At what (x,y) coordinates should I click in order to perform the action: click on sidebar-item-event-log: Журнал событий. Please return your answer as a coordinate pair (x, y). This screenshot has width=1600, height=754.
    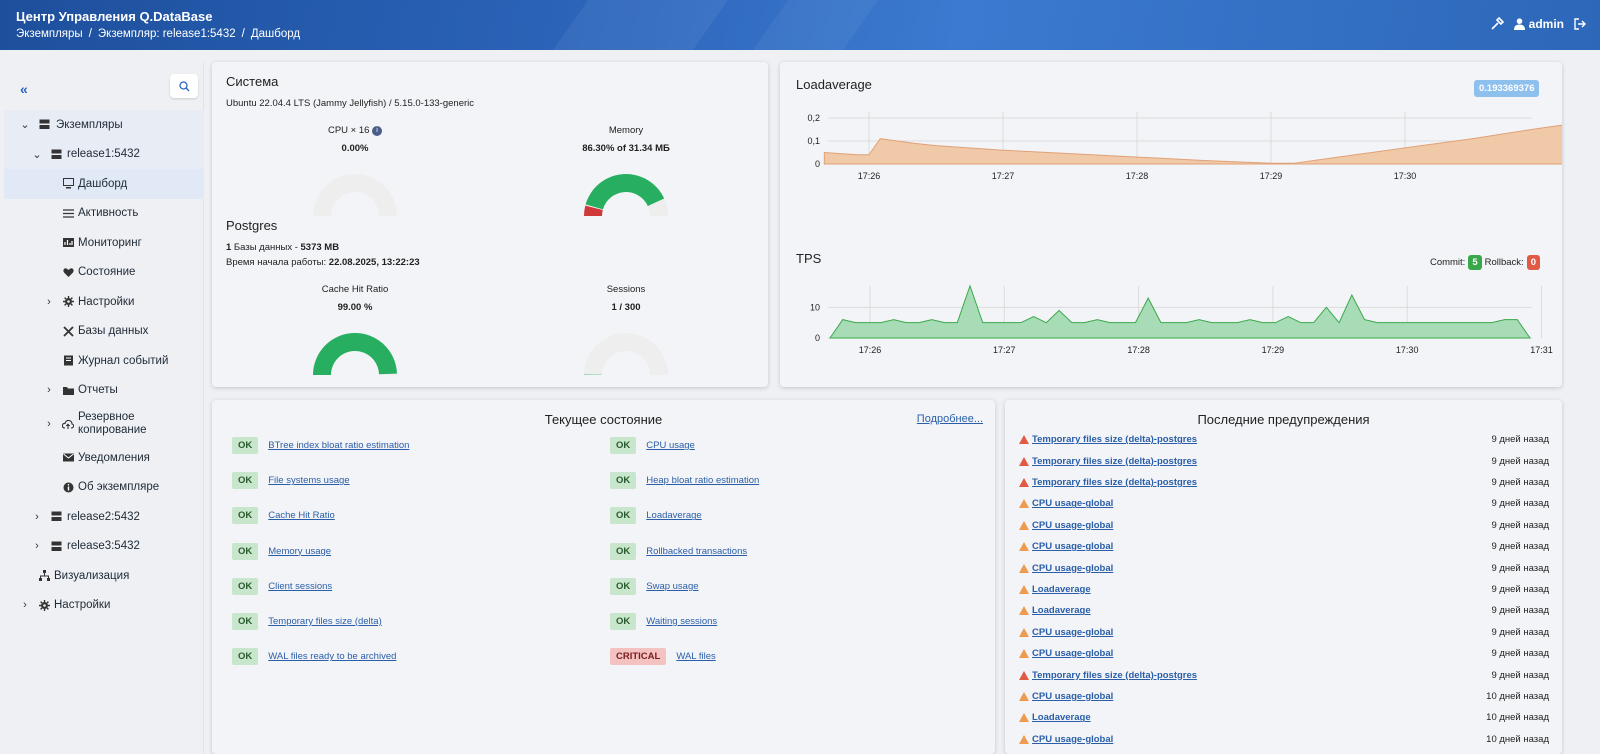
    Looking at the image, I should click on (104, 361).